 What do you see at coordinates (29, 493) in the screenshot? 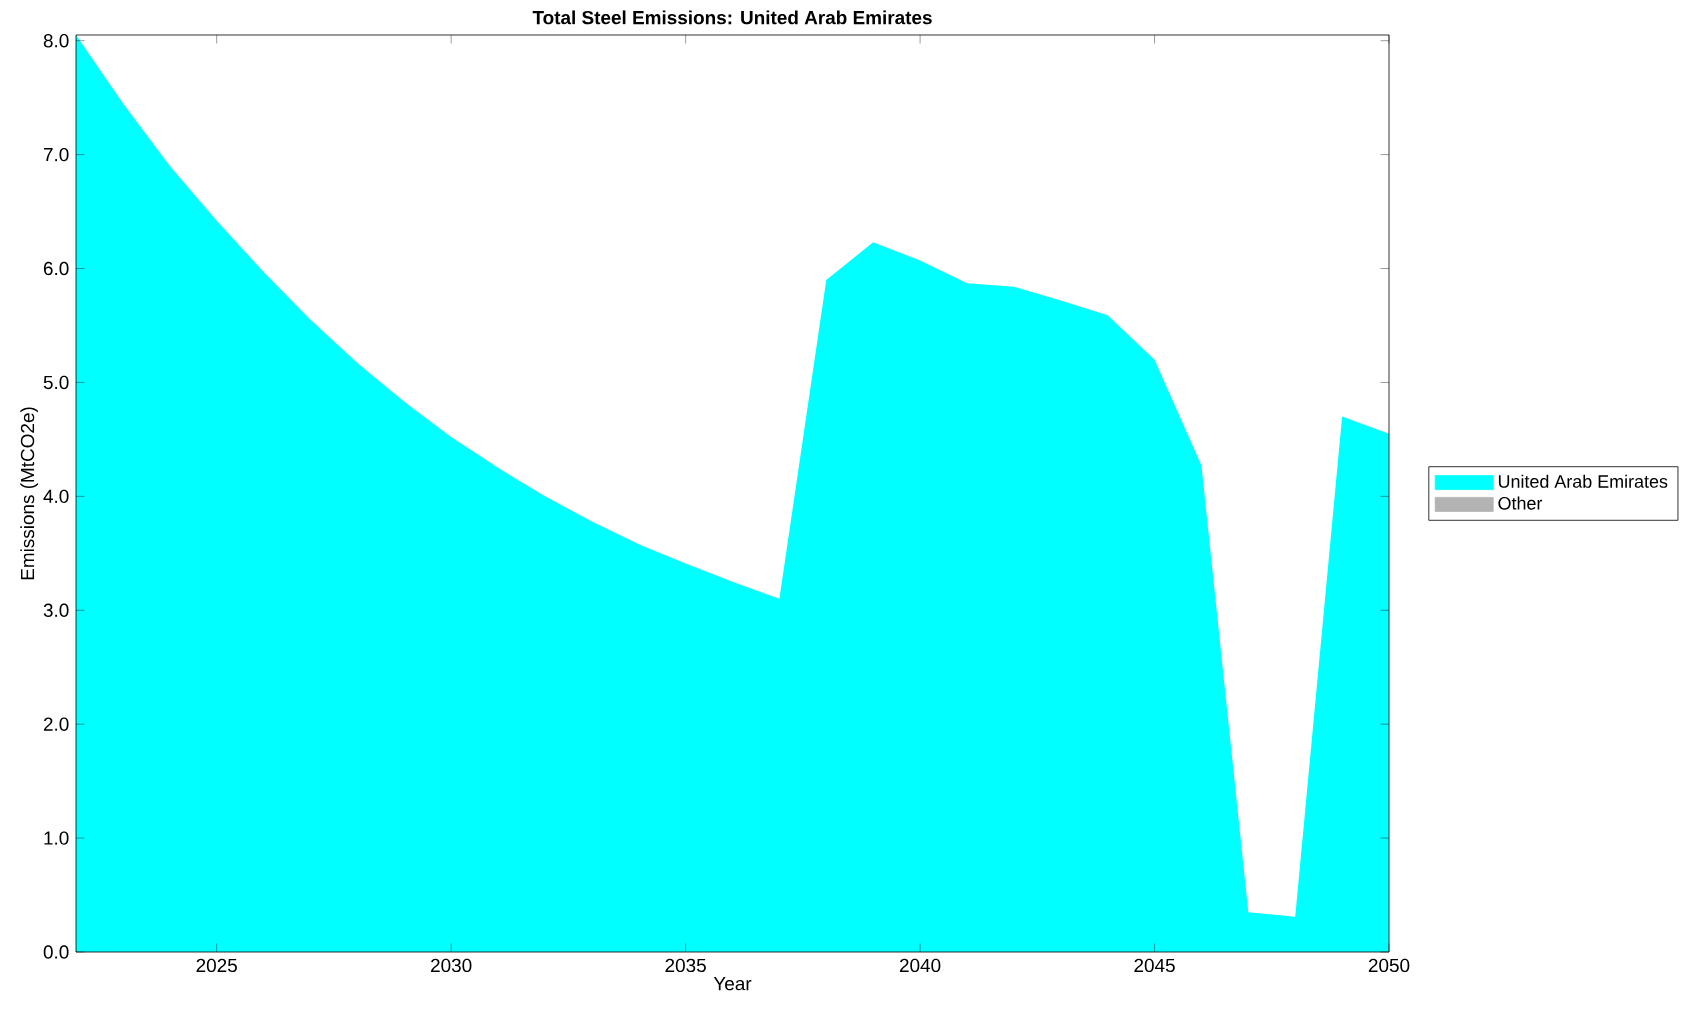
I see `y-axis-title: Emissions (MtCO2e)` at bounding box center [29, 493].